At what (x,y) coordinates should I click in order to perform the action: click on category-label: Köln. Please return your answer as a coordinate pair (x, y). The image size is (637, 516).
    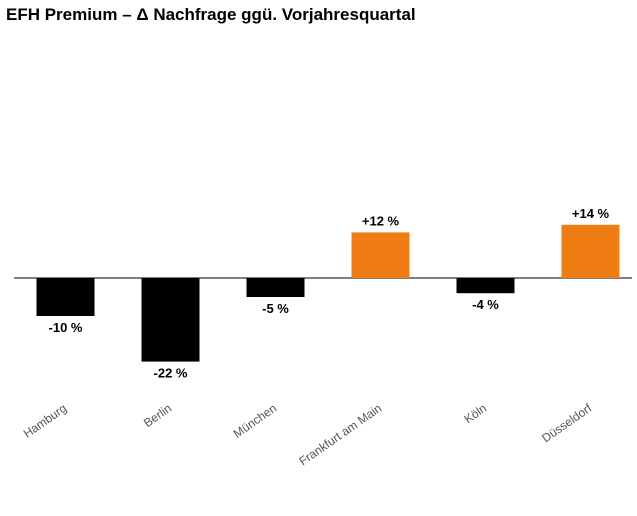
    Looking at the image, I should click on (476, 413).